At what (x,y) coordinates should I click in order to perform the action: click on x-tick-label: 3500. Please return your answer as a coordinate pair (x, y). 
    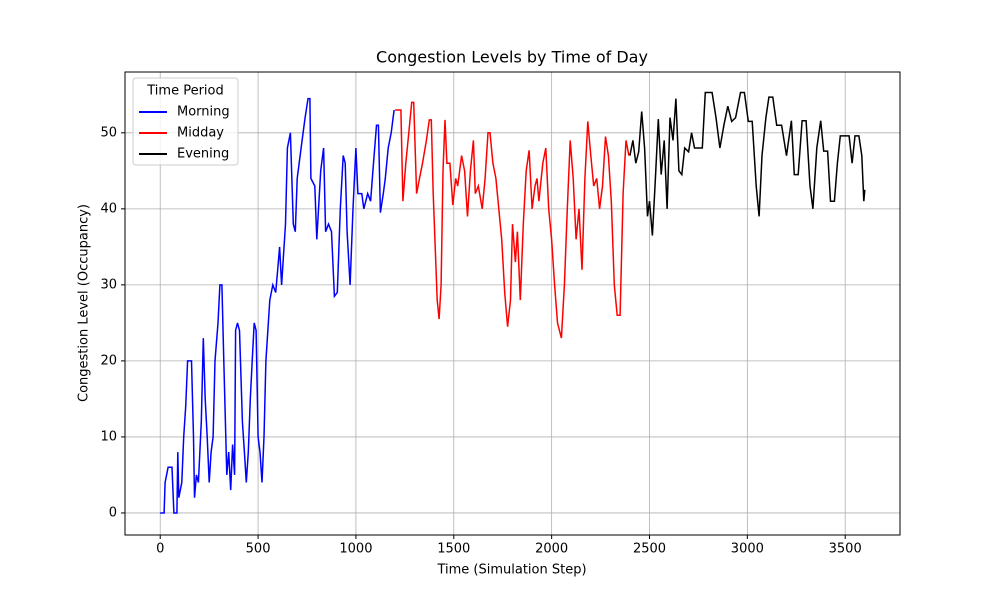
    Looking at the image, I should click on (845, 549).